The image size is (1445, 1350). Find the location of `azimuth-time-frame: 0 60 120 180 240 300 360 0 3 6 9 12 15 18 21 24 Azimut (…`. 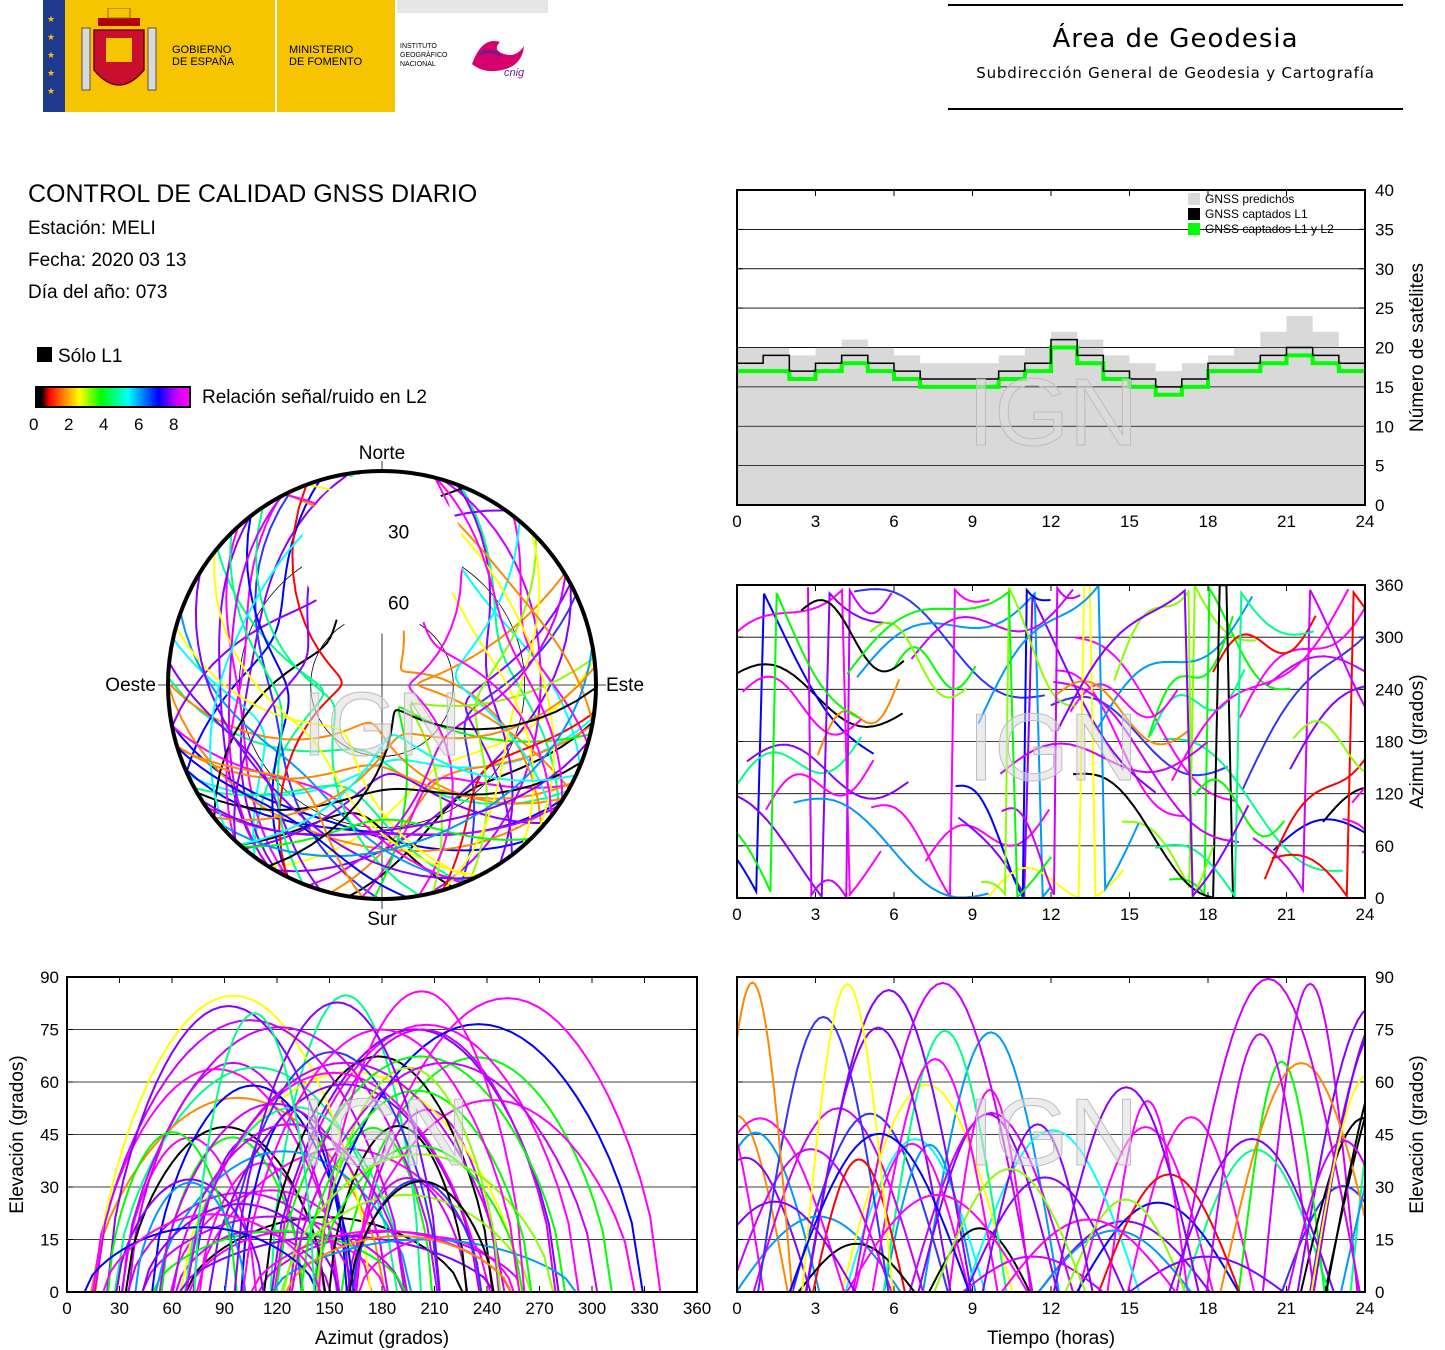

azimuth-time-frame: 0 60 120 180 240 300 360 0 3 6 9 12 15 18 21 24 Azimut (… is located at coordinates (1080, 750).